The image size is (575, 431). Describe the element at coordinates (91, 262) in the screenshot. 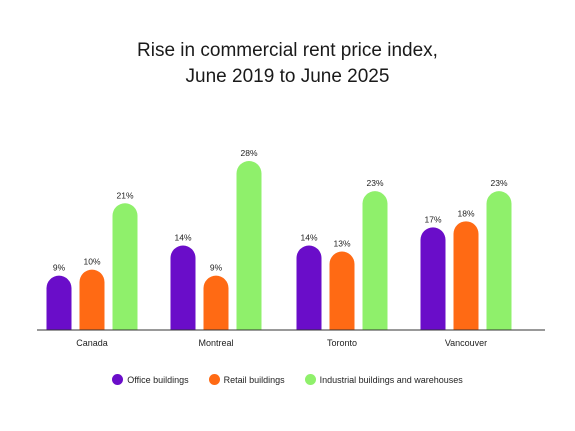

I see `data-label-canada-1: 10%` at that location.